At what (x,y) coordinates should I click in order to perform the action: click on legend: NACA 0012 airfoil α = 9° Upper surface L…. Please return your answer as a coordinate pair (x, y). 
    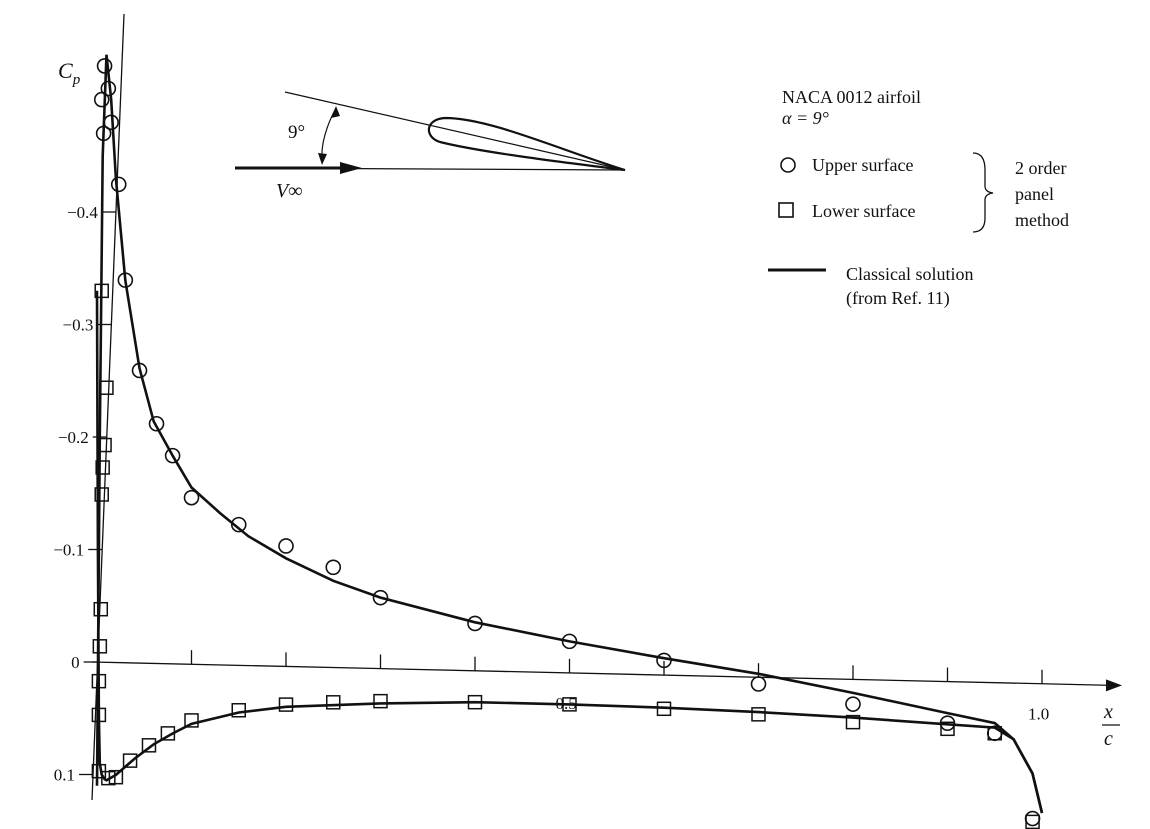
    Looking at the image, I should click on (918, 198).